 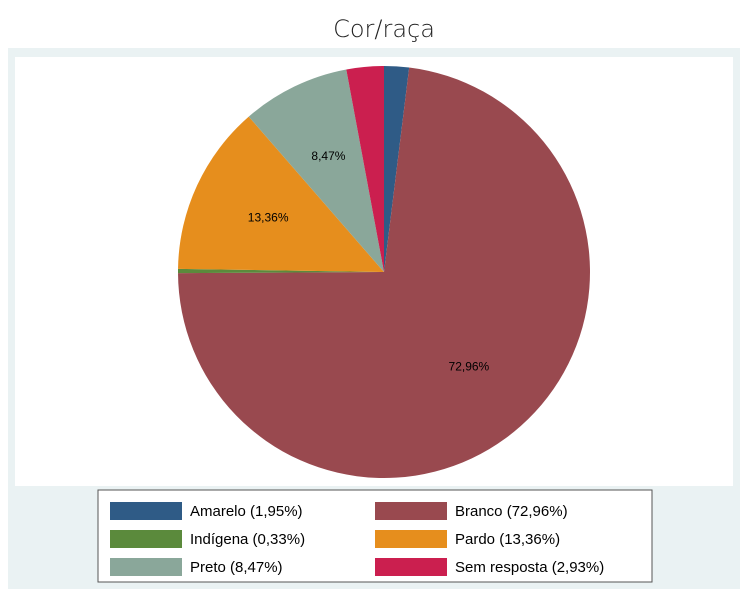 I want to click on legend-label: Amarelo (1,95%), so click(x=246, y=511).